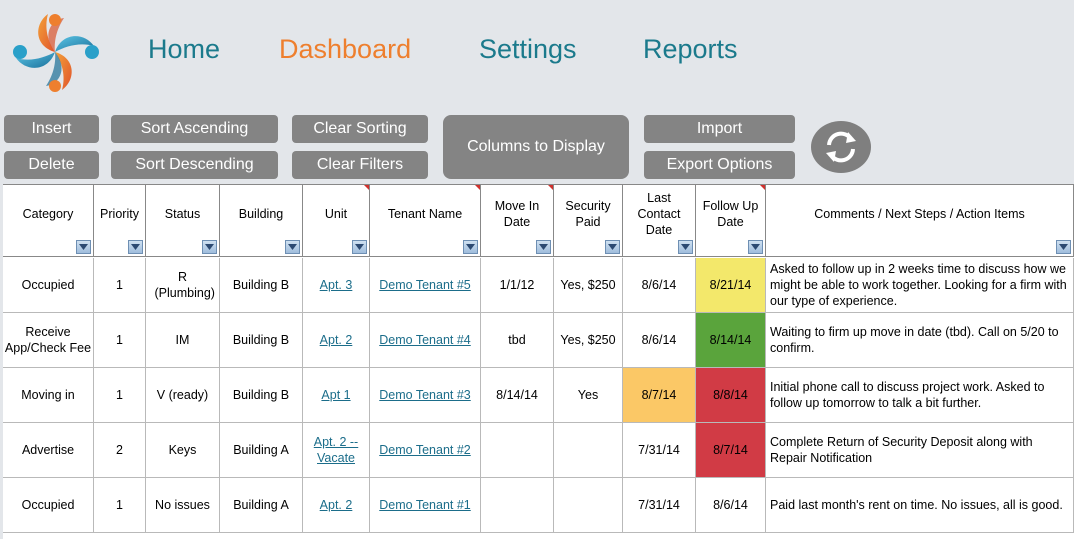  I want to click on cell-tenant: Demo Tenant #5, so click(425, 285).